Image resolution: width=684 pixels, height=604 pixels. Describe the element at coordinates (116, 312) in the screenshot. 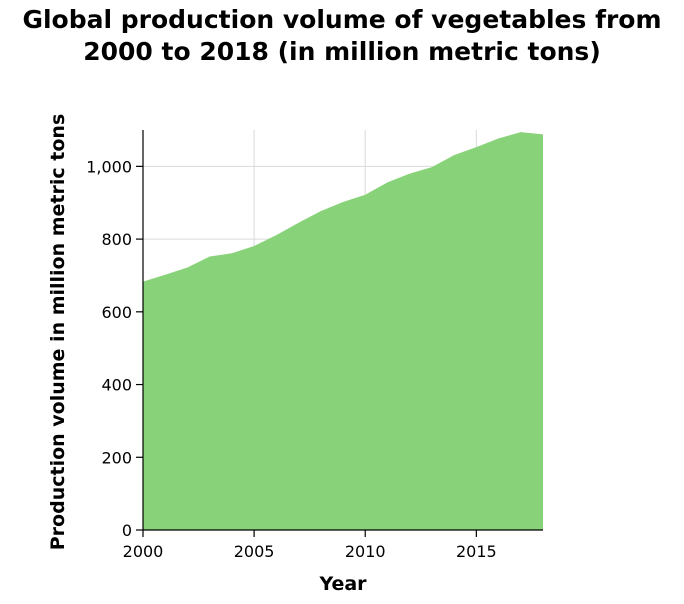

I see `y-tick-label: 600` at that location.